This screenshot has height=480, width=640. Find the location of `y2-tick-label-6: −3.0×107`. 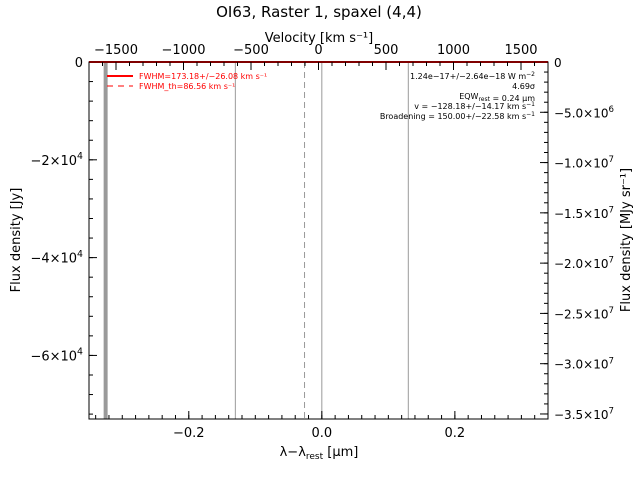

y2-tick-label-6: −3.0×107 is located at coordinates (584, 363).